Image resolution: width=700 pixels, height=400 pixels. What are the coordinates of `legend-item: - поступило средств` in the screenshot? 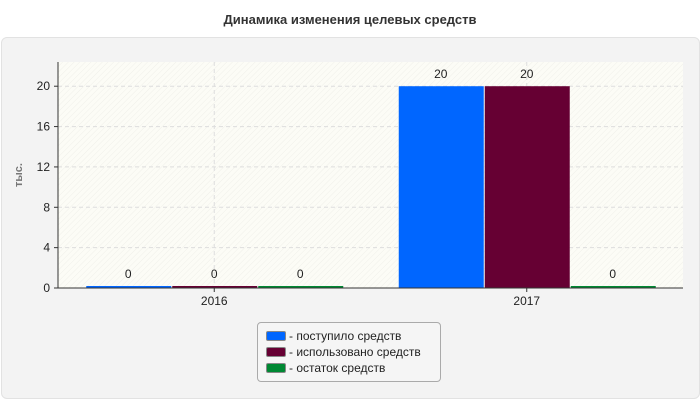 It's located at (353, 336).